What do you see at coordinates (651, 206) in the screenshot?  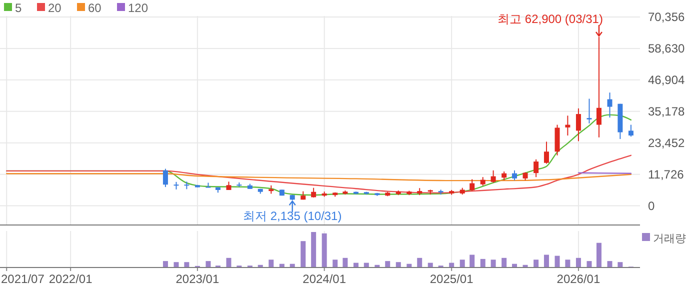 I see `y-tick-label: 0` at bounding box center [651, 206].